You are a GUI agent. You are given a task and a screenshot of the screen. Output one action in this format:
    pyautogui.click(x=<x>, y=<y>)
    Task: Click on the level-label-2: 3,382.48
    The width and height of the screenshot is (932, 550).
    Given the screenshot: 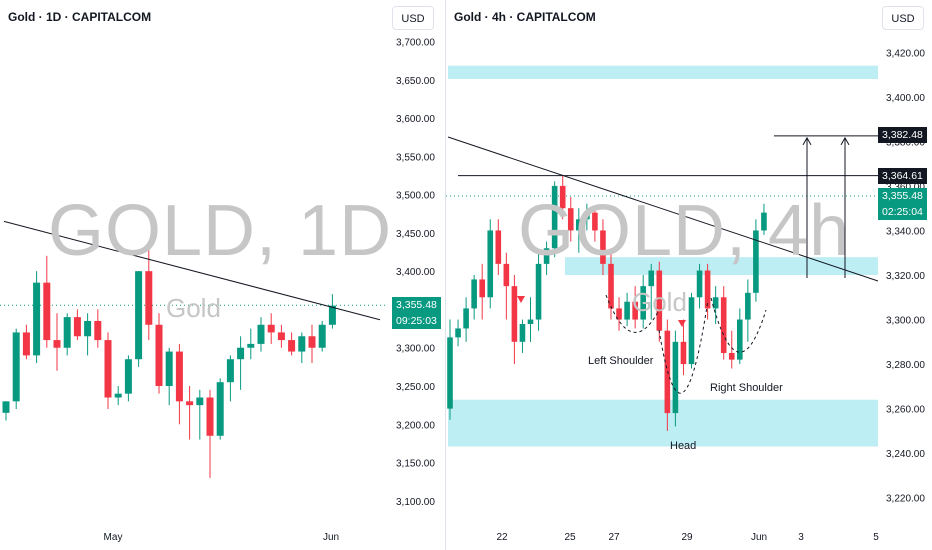 What is the action you would take?
    pyautogui.click(x=902, y=135)
    